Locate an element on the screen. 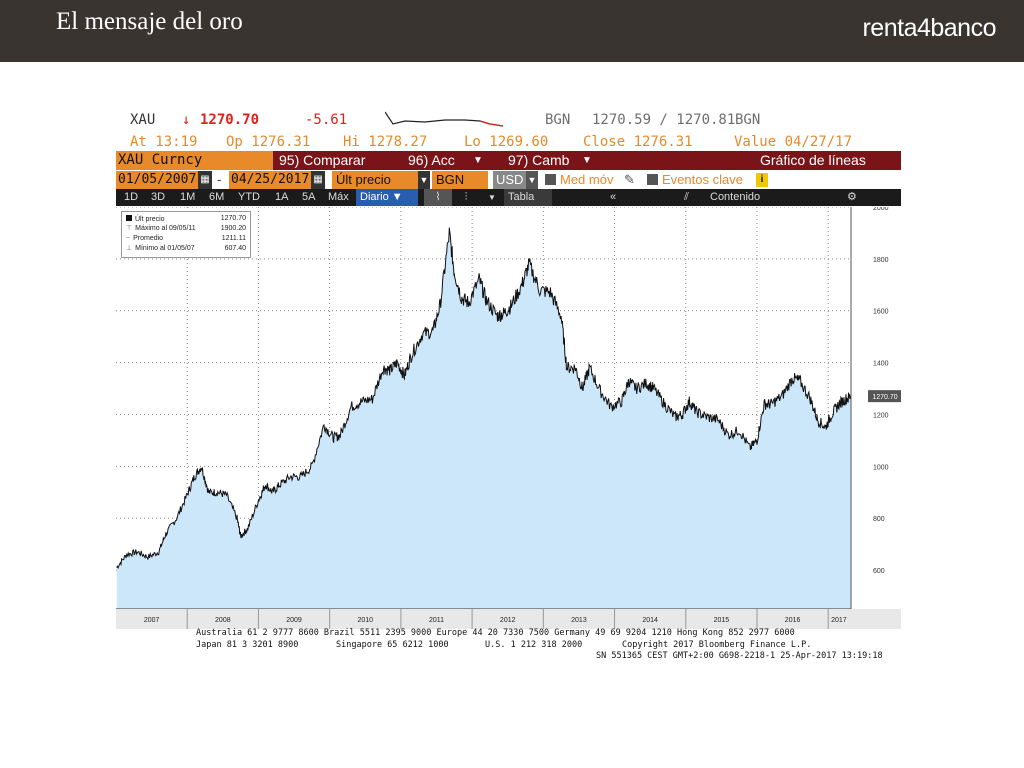  legend-swatch-icon is located at coordinates (129, 218).